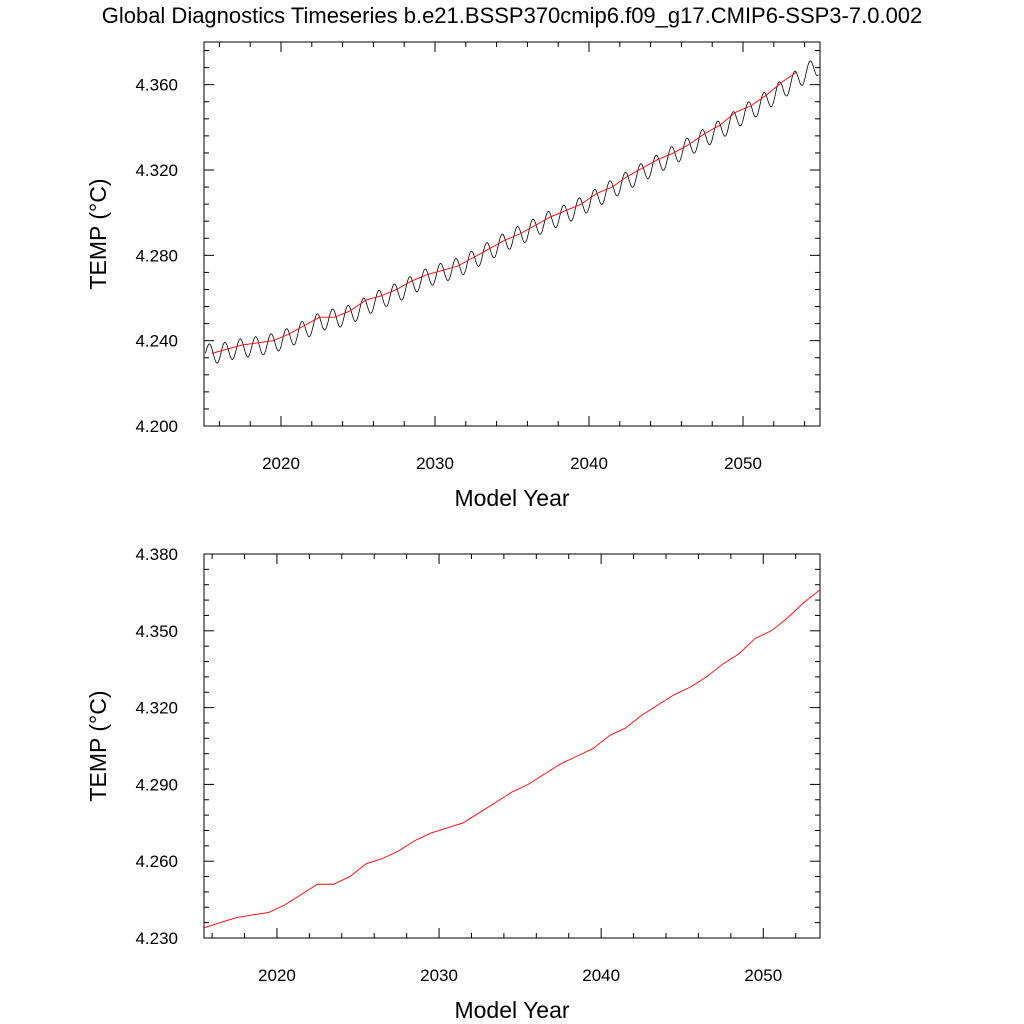 The height and width of the screenshot is (1024, 1024). Describe the element at coordinates (156, 554) in the screenshot. I see `y-tick-label: 4.380` at that location.